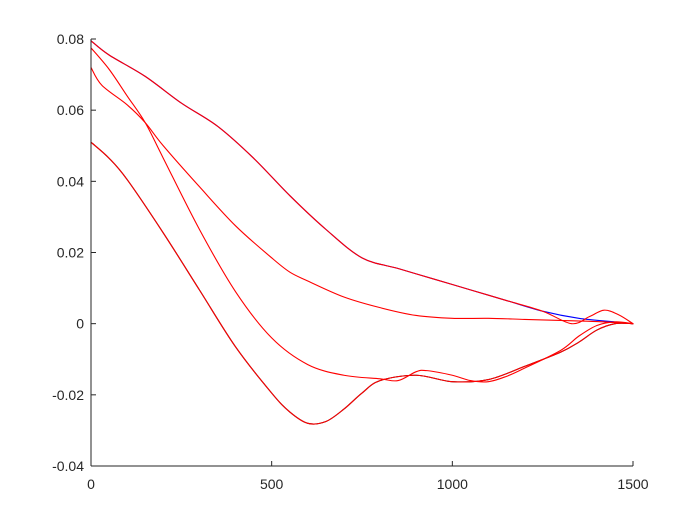 This screenshot has height=525, width=700. I want to click on y-tick-label: 0.08, so click(70, 39).